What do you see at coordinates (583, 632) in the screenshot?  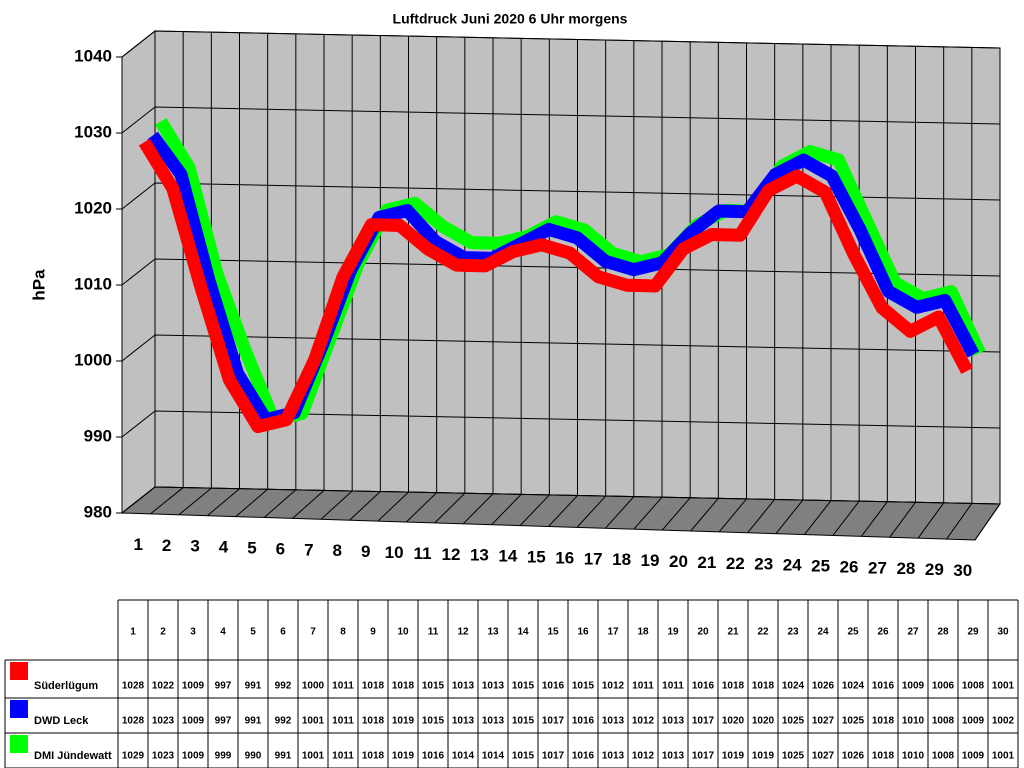 I see `table-header: 16` at bounding box center [583, 632].